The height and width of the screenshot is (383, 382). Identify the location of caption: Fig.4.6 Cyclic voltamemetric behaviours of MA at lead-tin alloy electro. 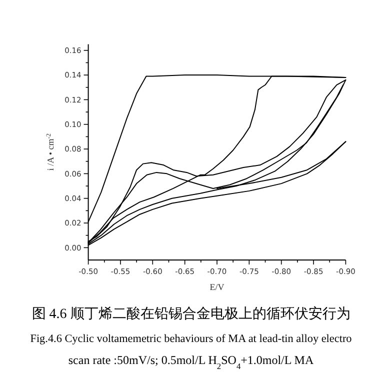
(191, 339).